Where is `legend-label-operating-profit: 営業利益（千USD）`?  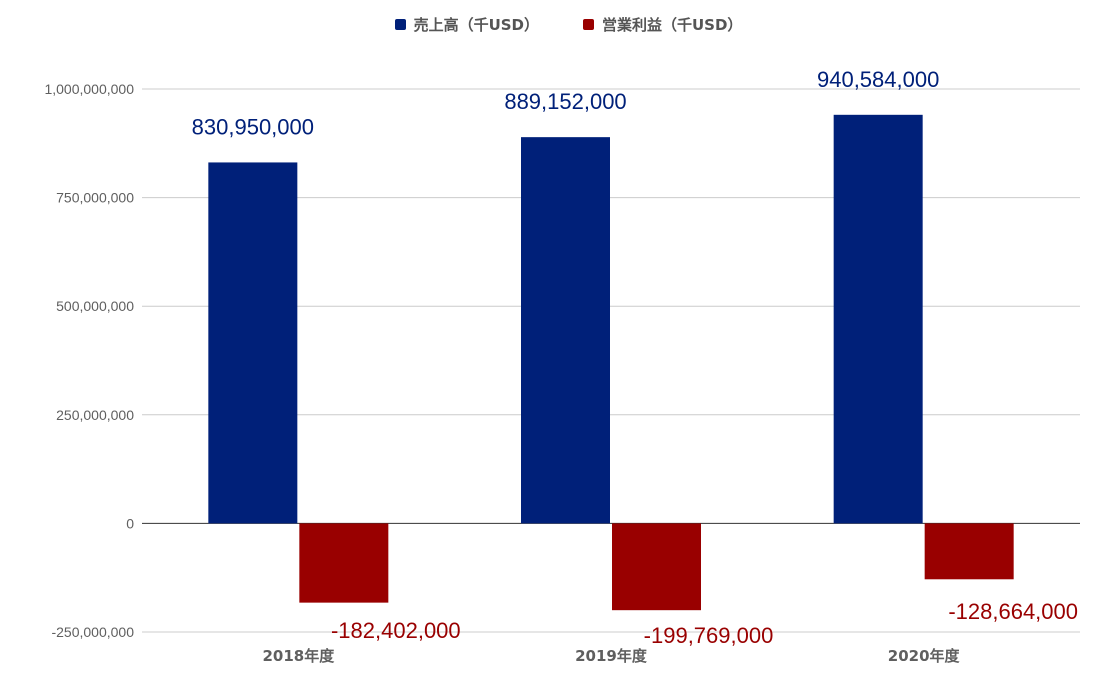 legend-label-operating-profit: 営業利益（千USD） is located at coordinates (672, 25).